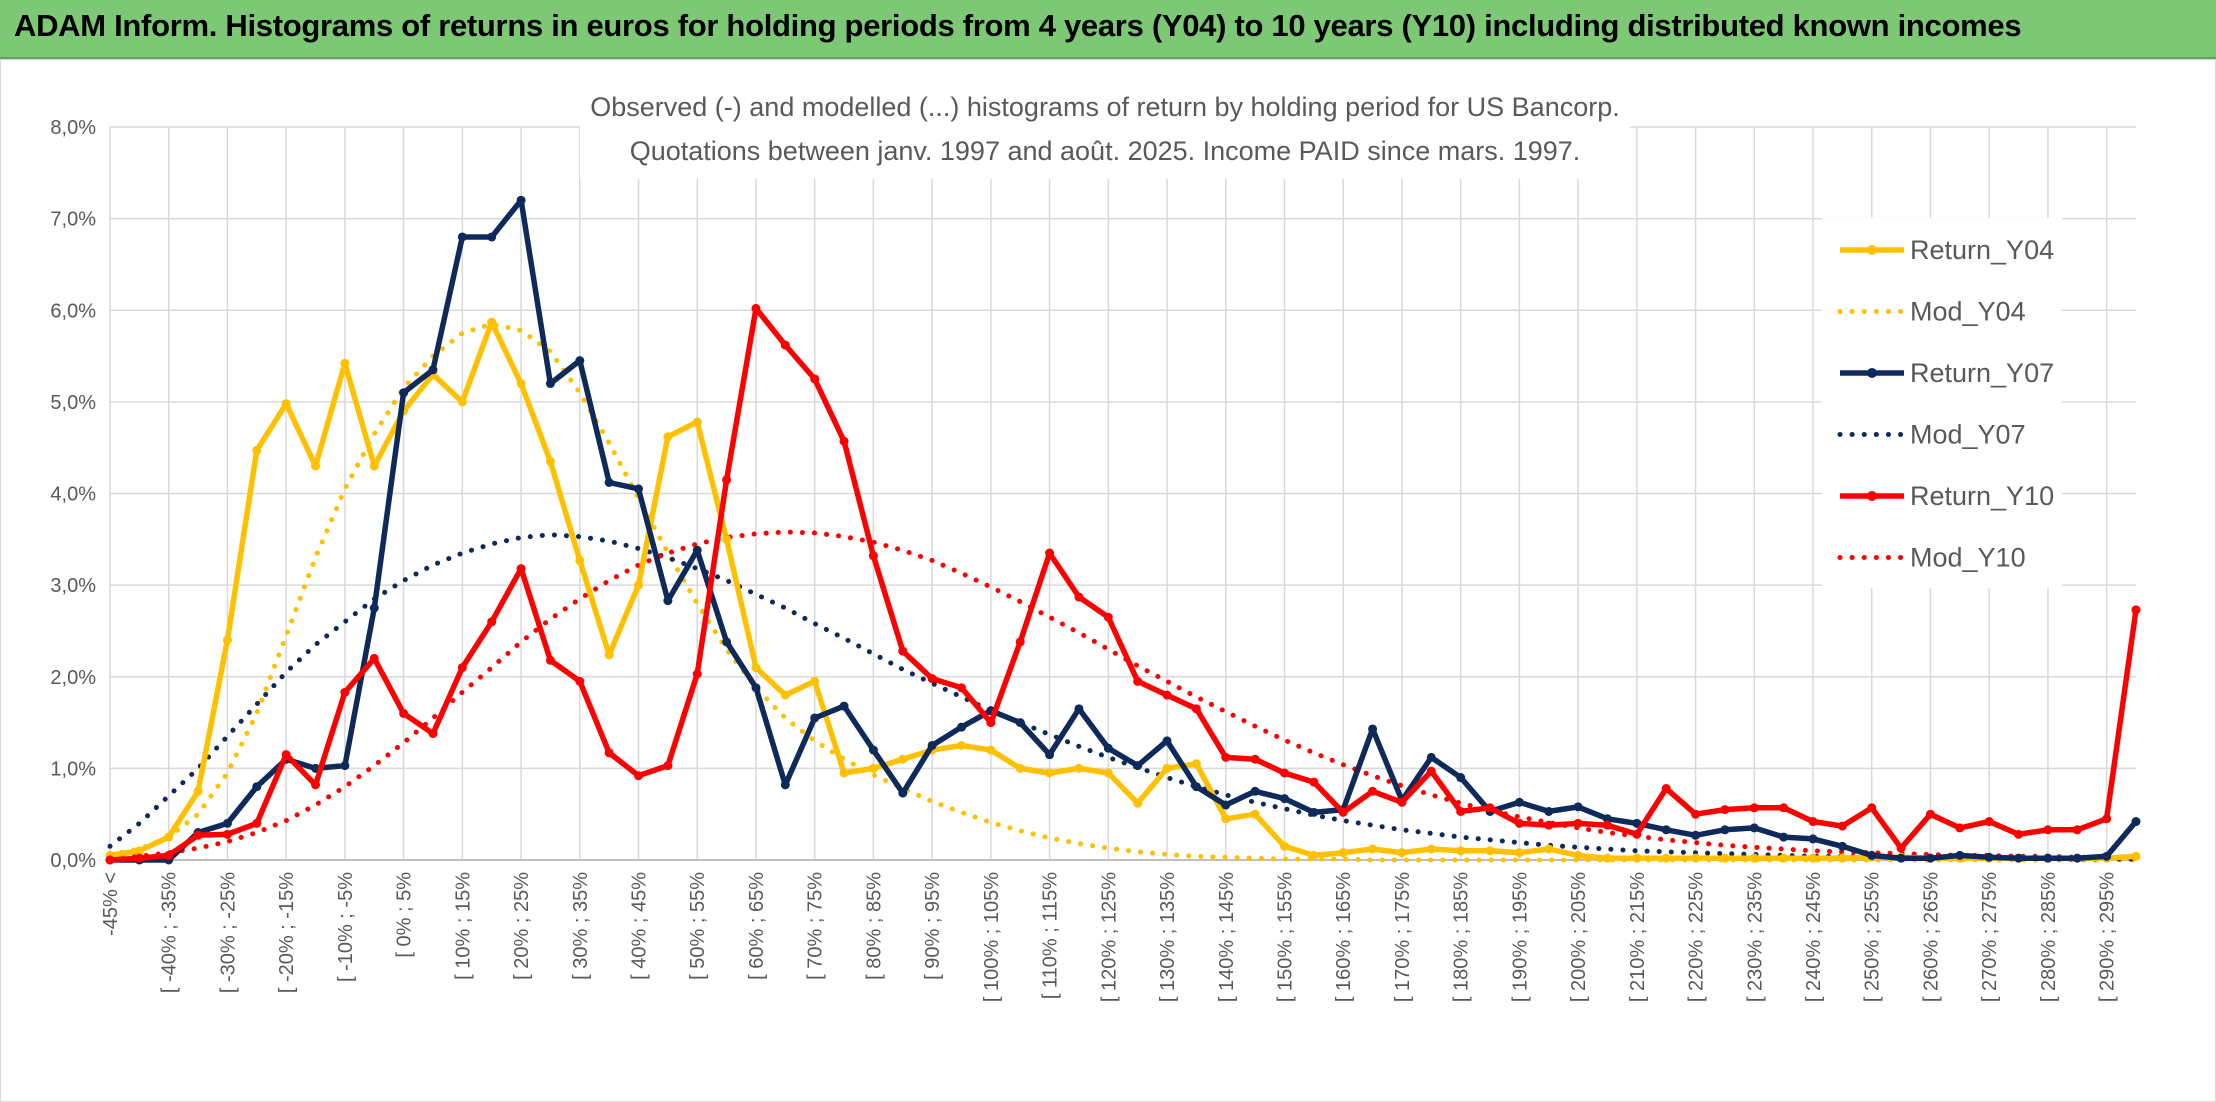 The width and height of the screenshot is (2216, 1102). Describe the element at coordinates (73, 220) in the screenshot. I see `y-tick-label: 7,0%` at that location.